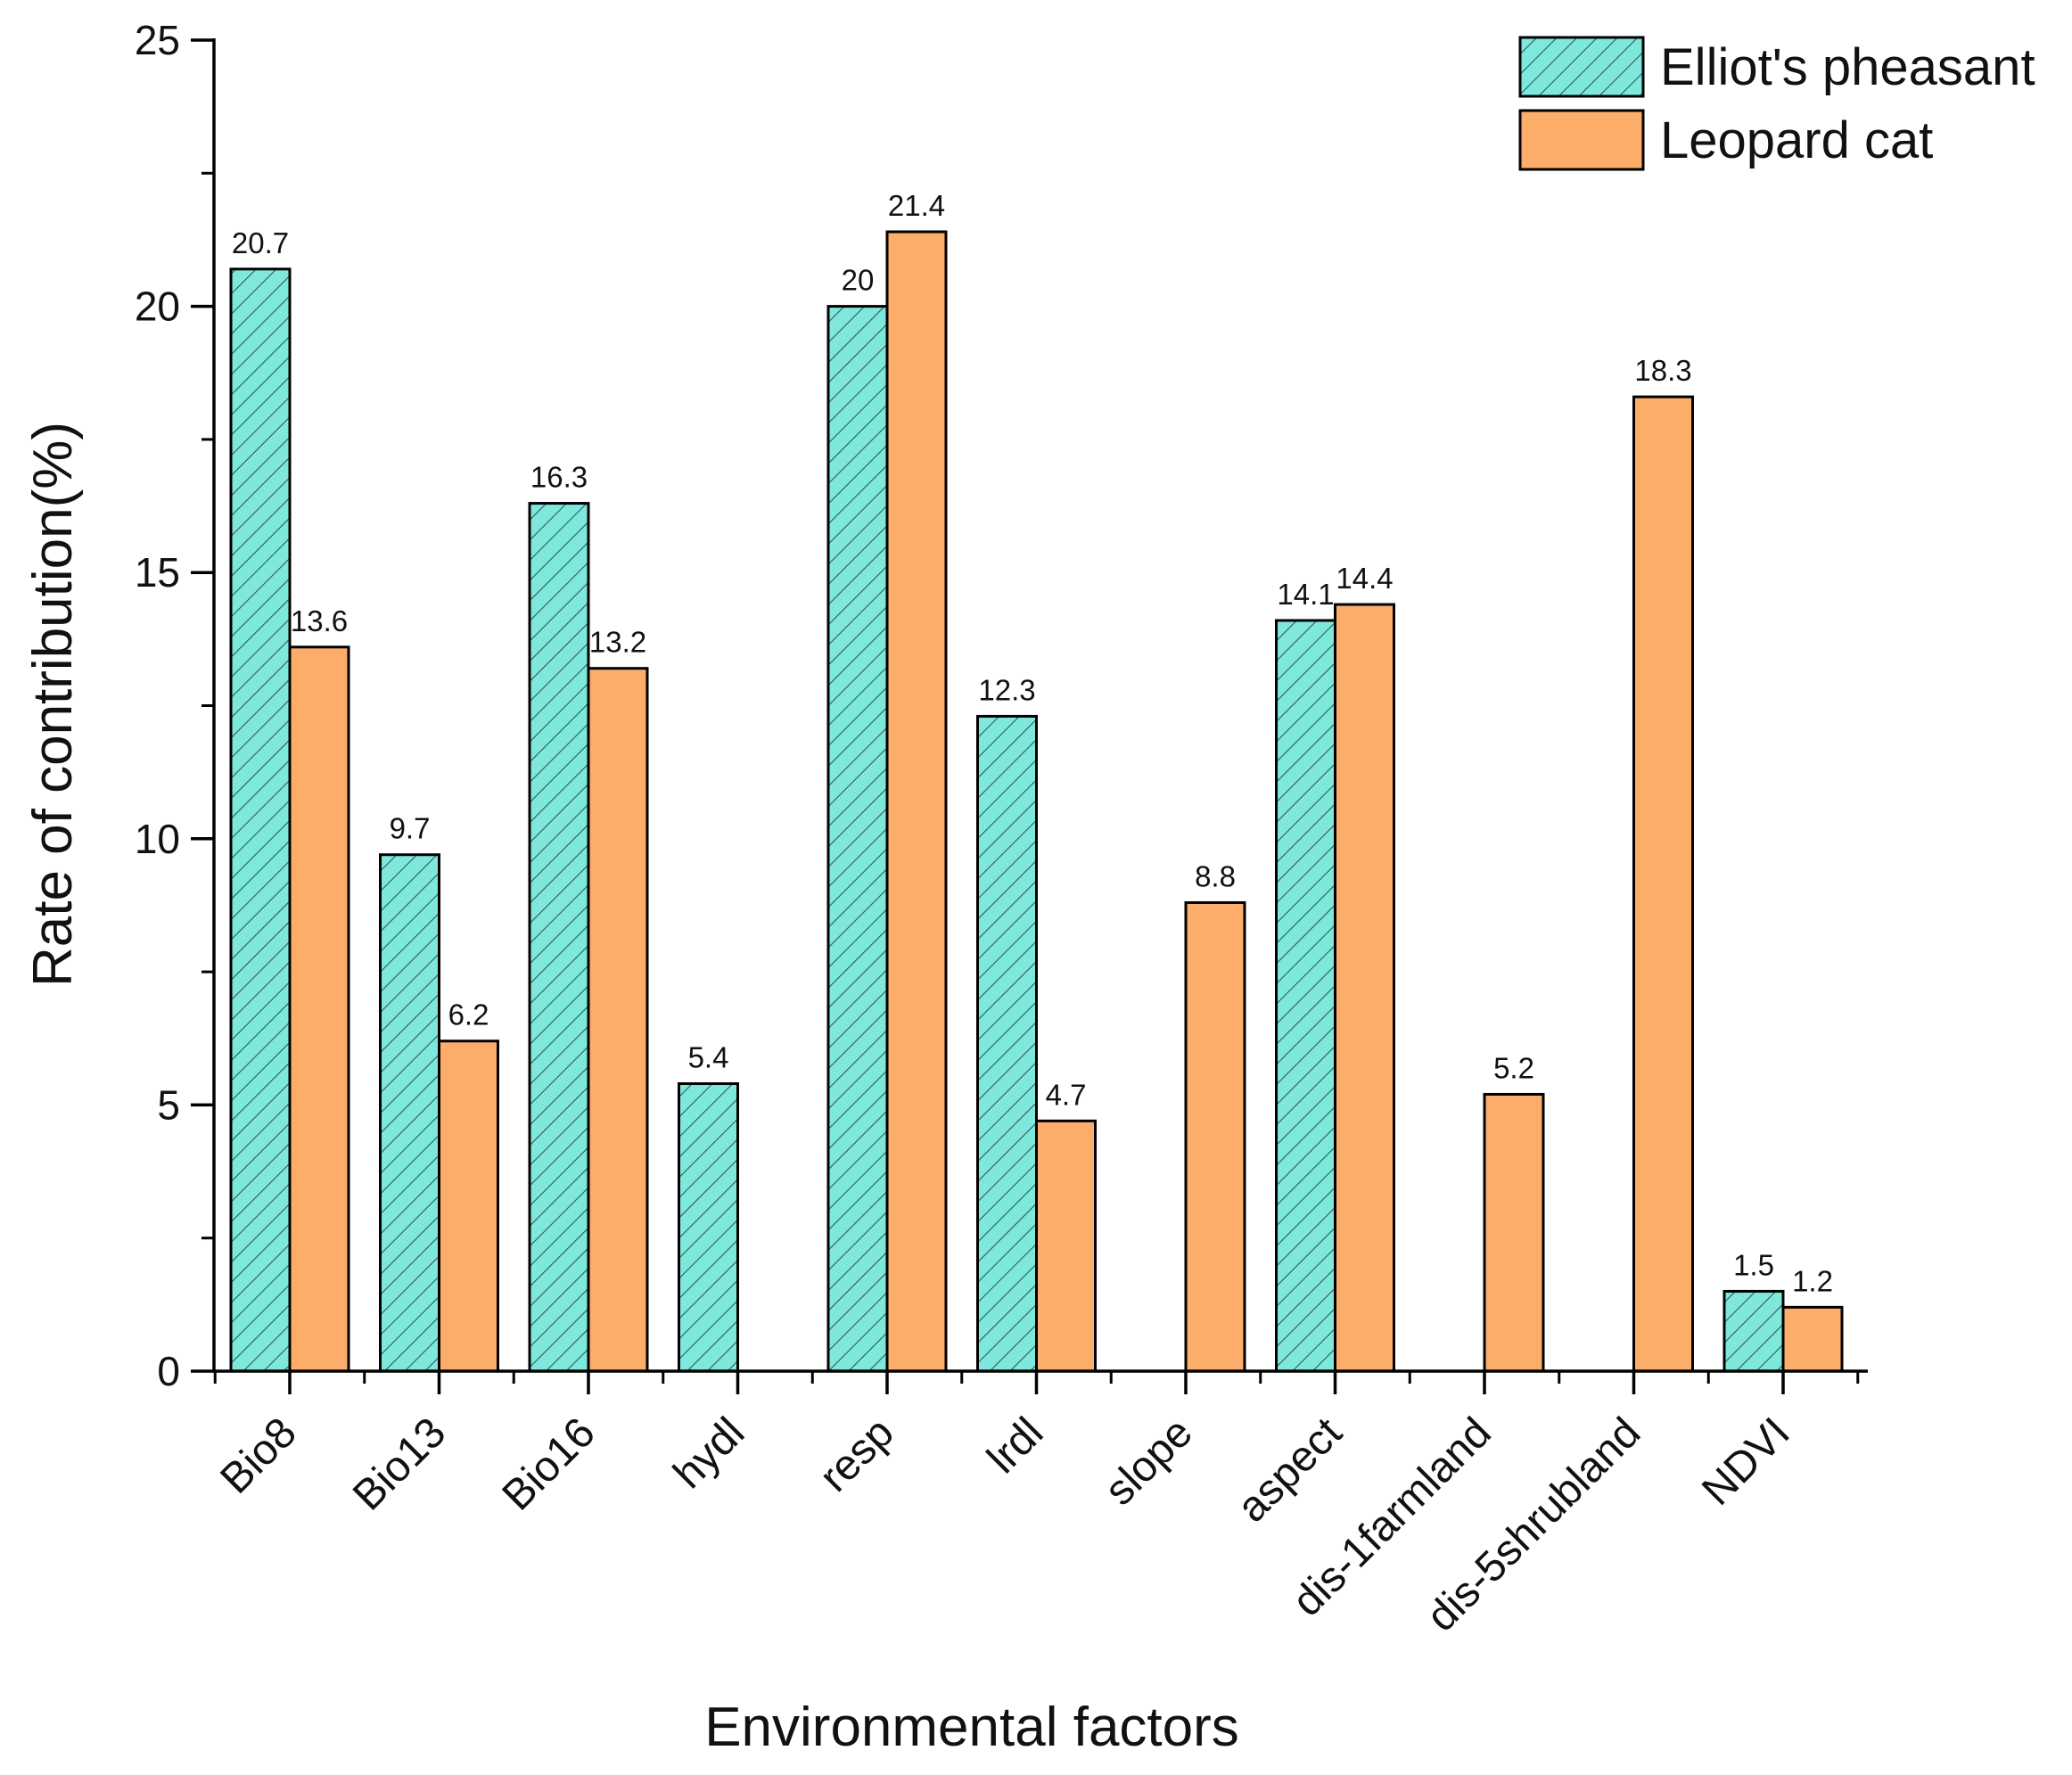 The width and height of the screenshot is (2072, 1775). I want to click on data-label: 21.4, so click(916, 205).